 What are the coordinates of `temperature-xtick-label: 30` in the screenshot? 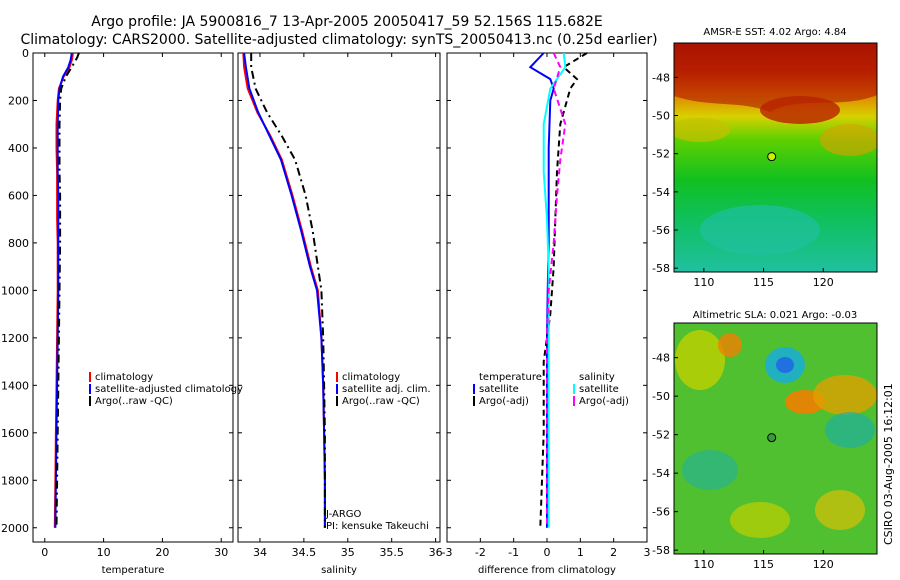 It's located at (221, 552).